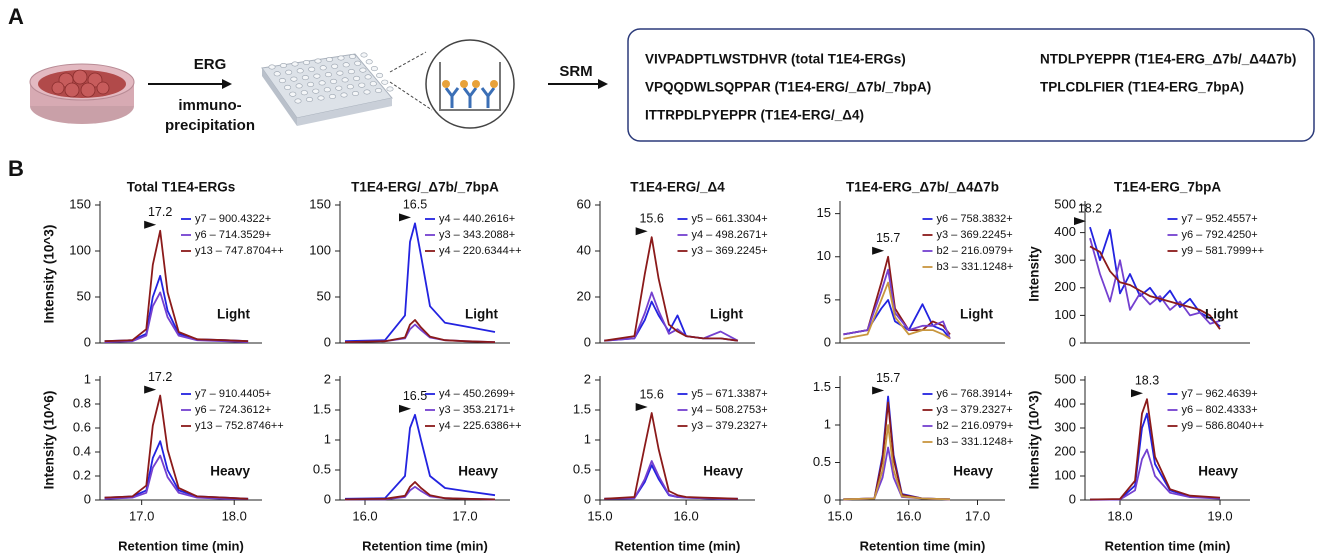 This screenshot has height=557, width=1322. I want to click on x-tick-label: 16.0, so click(908, 515).